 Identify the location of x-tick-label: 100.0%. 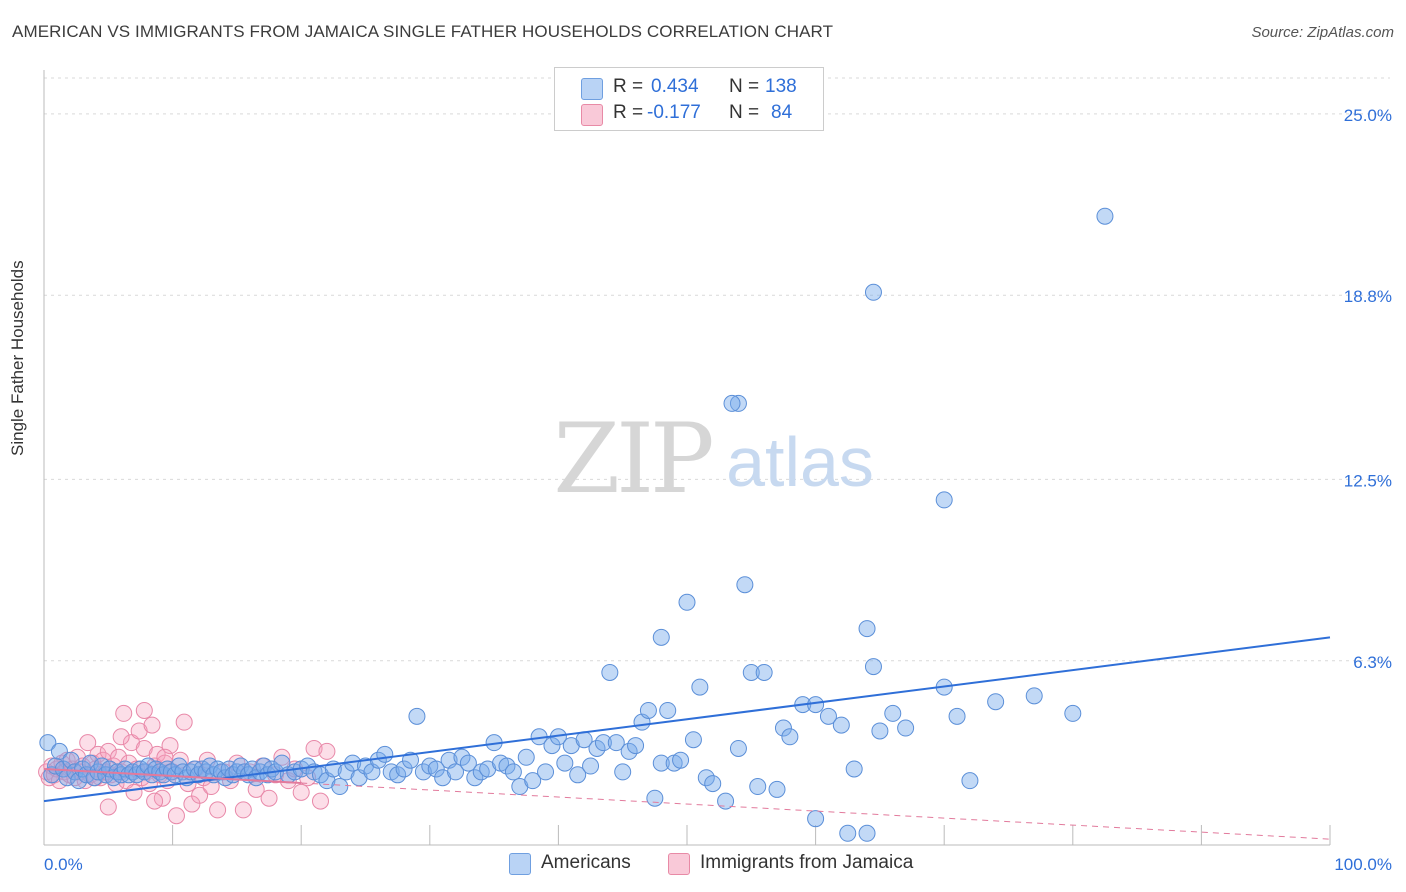
(1363, 864).